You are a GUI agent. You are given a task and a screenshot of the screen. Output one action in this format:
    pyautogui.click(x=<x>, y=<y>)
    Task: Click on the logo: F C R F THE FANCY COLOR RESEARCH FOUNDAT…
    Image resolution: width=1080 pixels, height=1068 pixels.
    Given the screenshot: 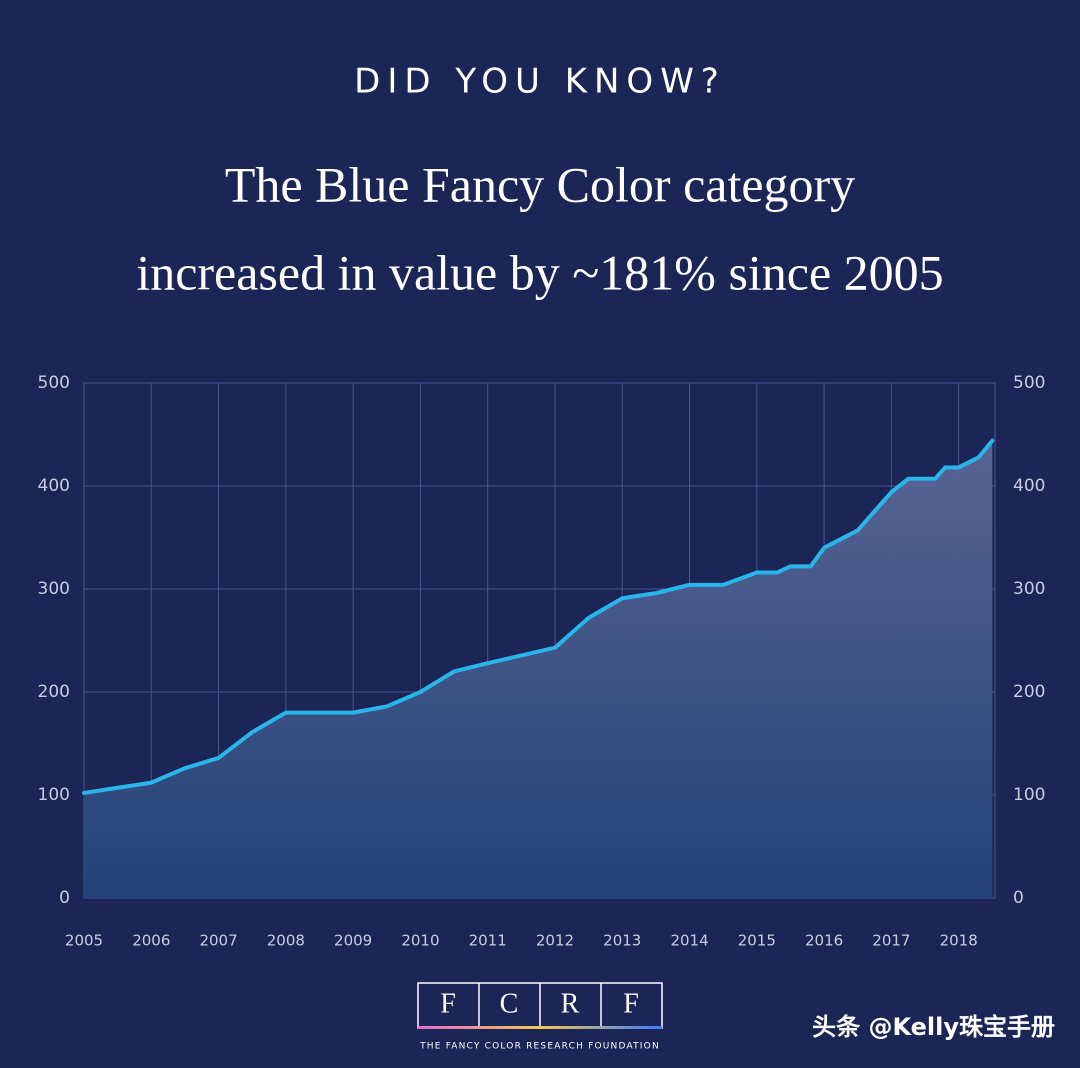 What is the action you would take?
    pyautogui.click(x=540, y=1017)
    